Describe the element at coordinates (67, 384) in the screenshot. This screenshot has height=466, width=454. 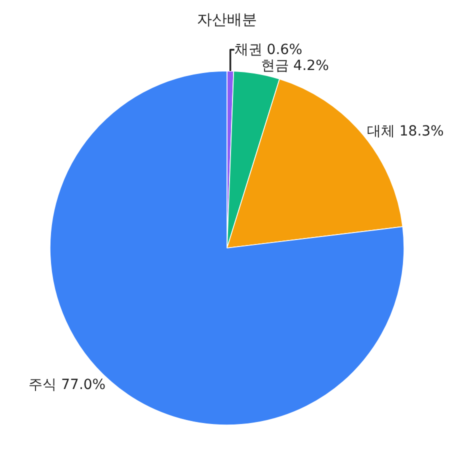
I see `slice-label: 주식 77.0%` at that location.